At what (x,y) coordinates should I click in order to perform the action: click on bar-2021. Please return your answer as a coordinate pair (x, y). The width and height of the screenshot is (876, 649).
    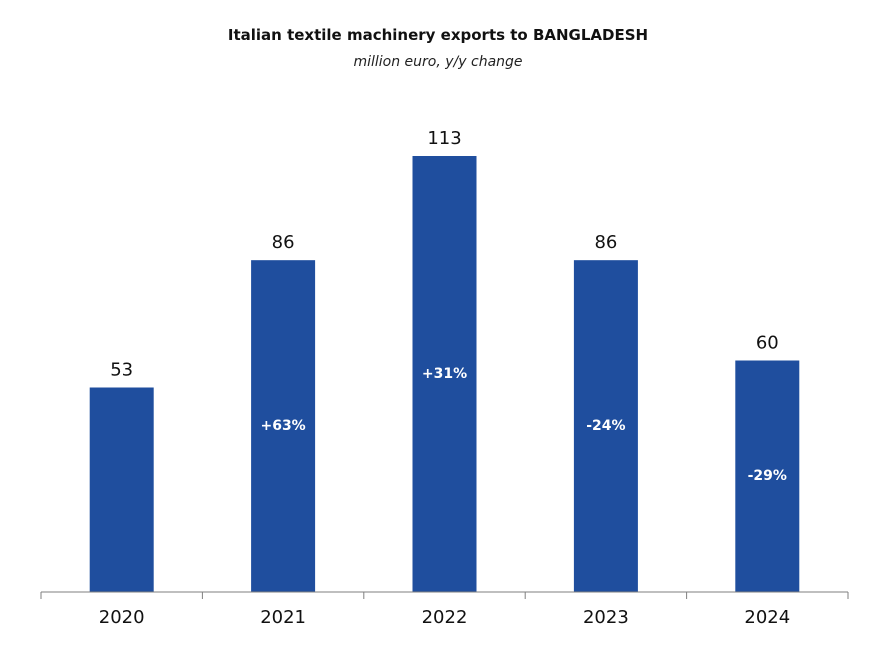
    Looking at the image, I should click on (283, 426).